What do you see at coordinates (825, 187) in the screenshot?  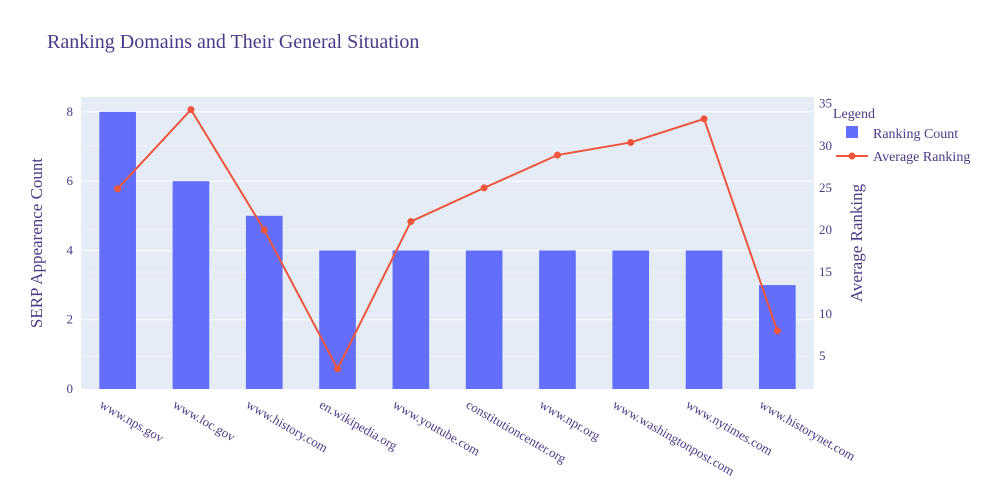 I see `y2-tick-label: 25` at bounding box center [825, 187].